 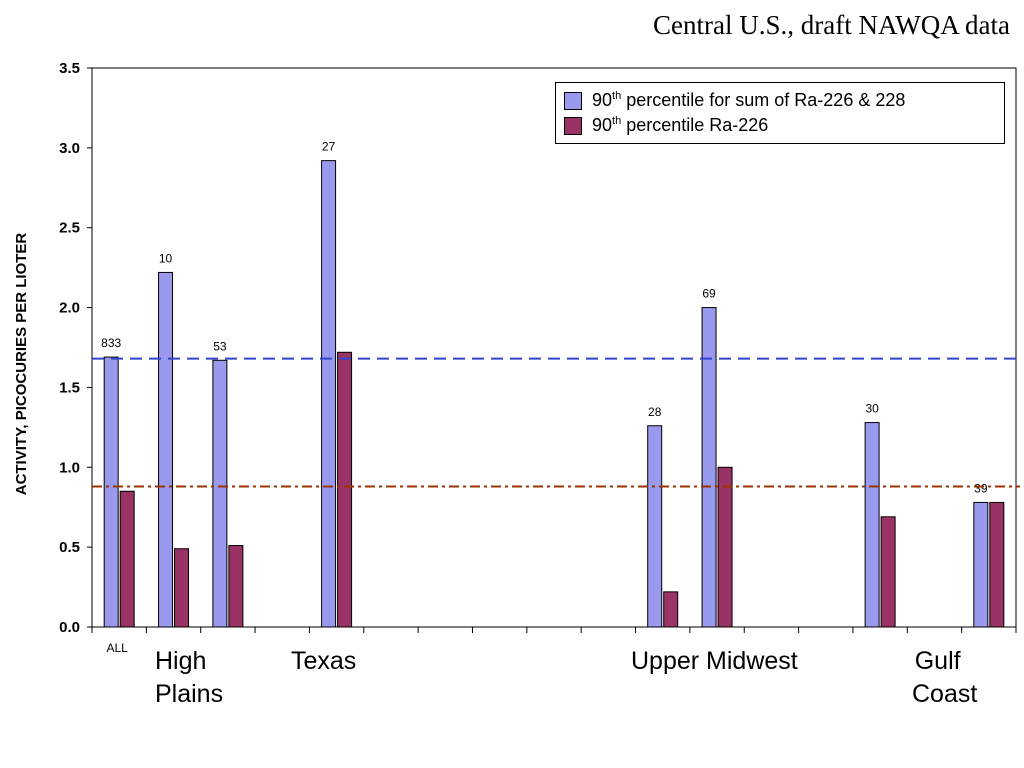 What do you see at coordinates (573, 100) in the screenshot?
I see `legend-swatch-sum` at bounding box center [573, 100].